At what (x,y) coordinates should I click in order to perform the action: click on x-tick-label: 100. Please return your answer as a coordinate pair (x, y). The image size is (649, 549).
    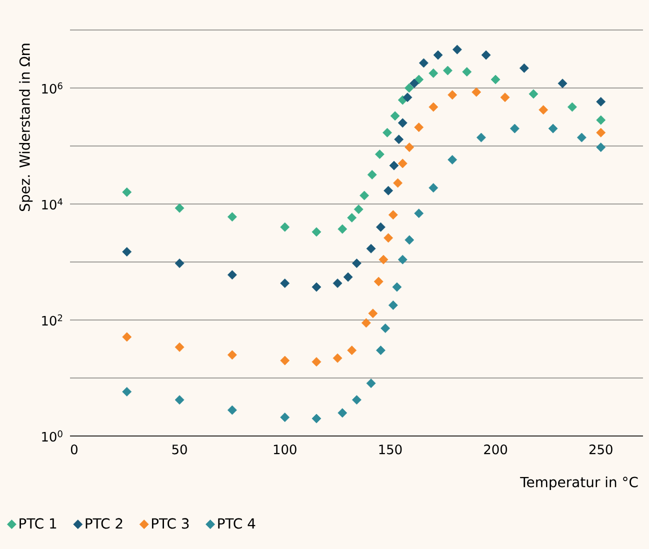
    Looking at the image, I should click on (285, 449).